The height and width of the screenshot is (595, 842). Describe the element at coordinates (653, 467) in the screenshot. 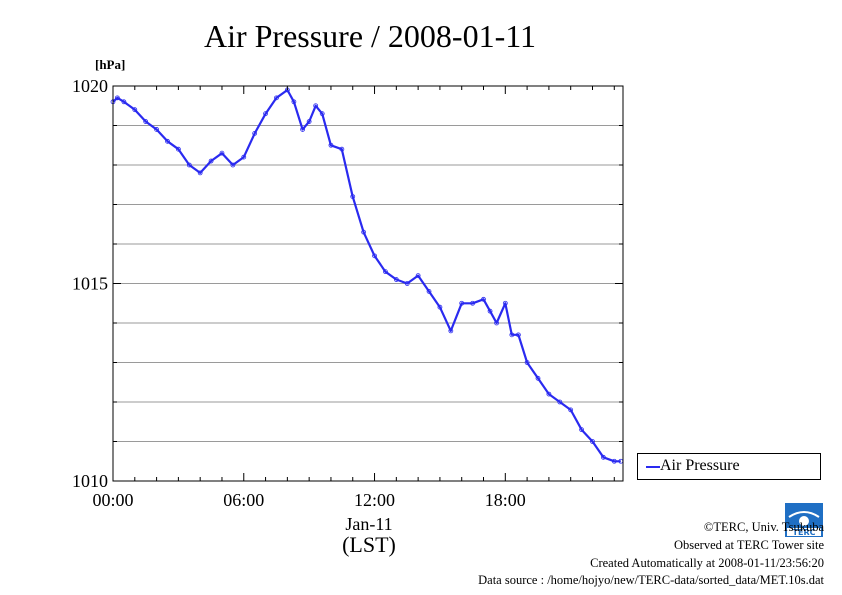

I see `legend-swatch` at that location.